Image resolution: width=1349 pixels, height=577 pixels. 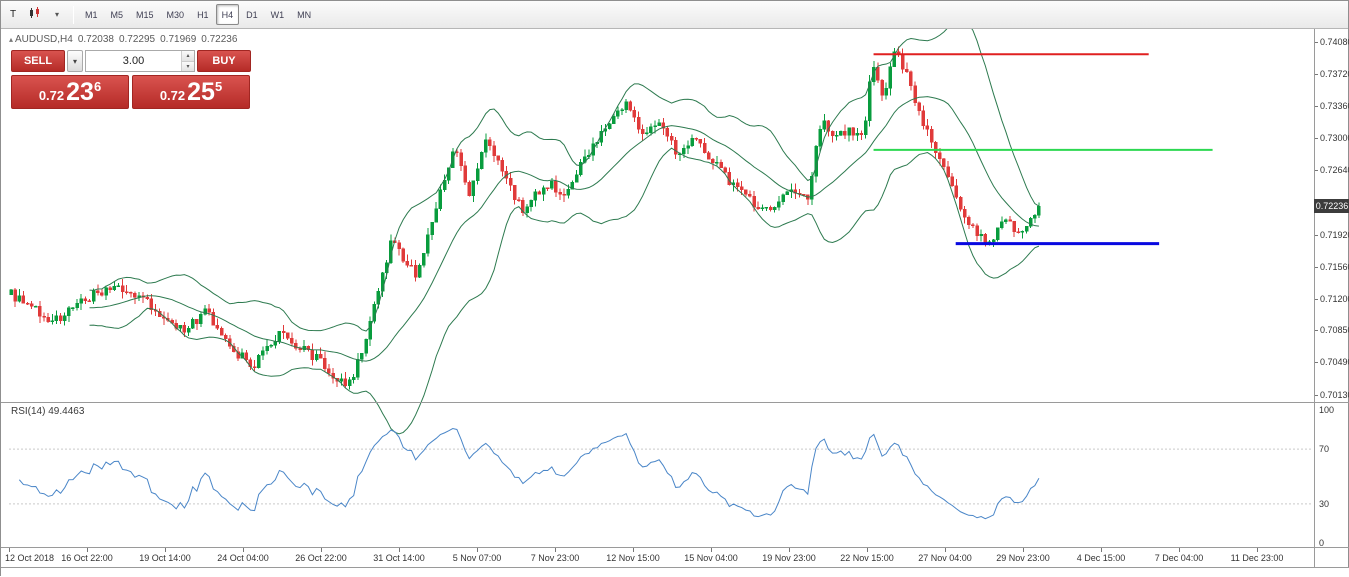 What do you see at coordinates (675, 547) in the screenshot?
I see `rsi-bottom-separator` at bounding box center [675, 547].